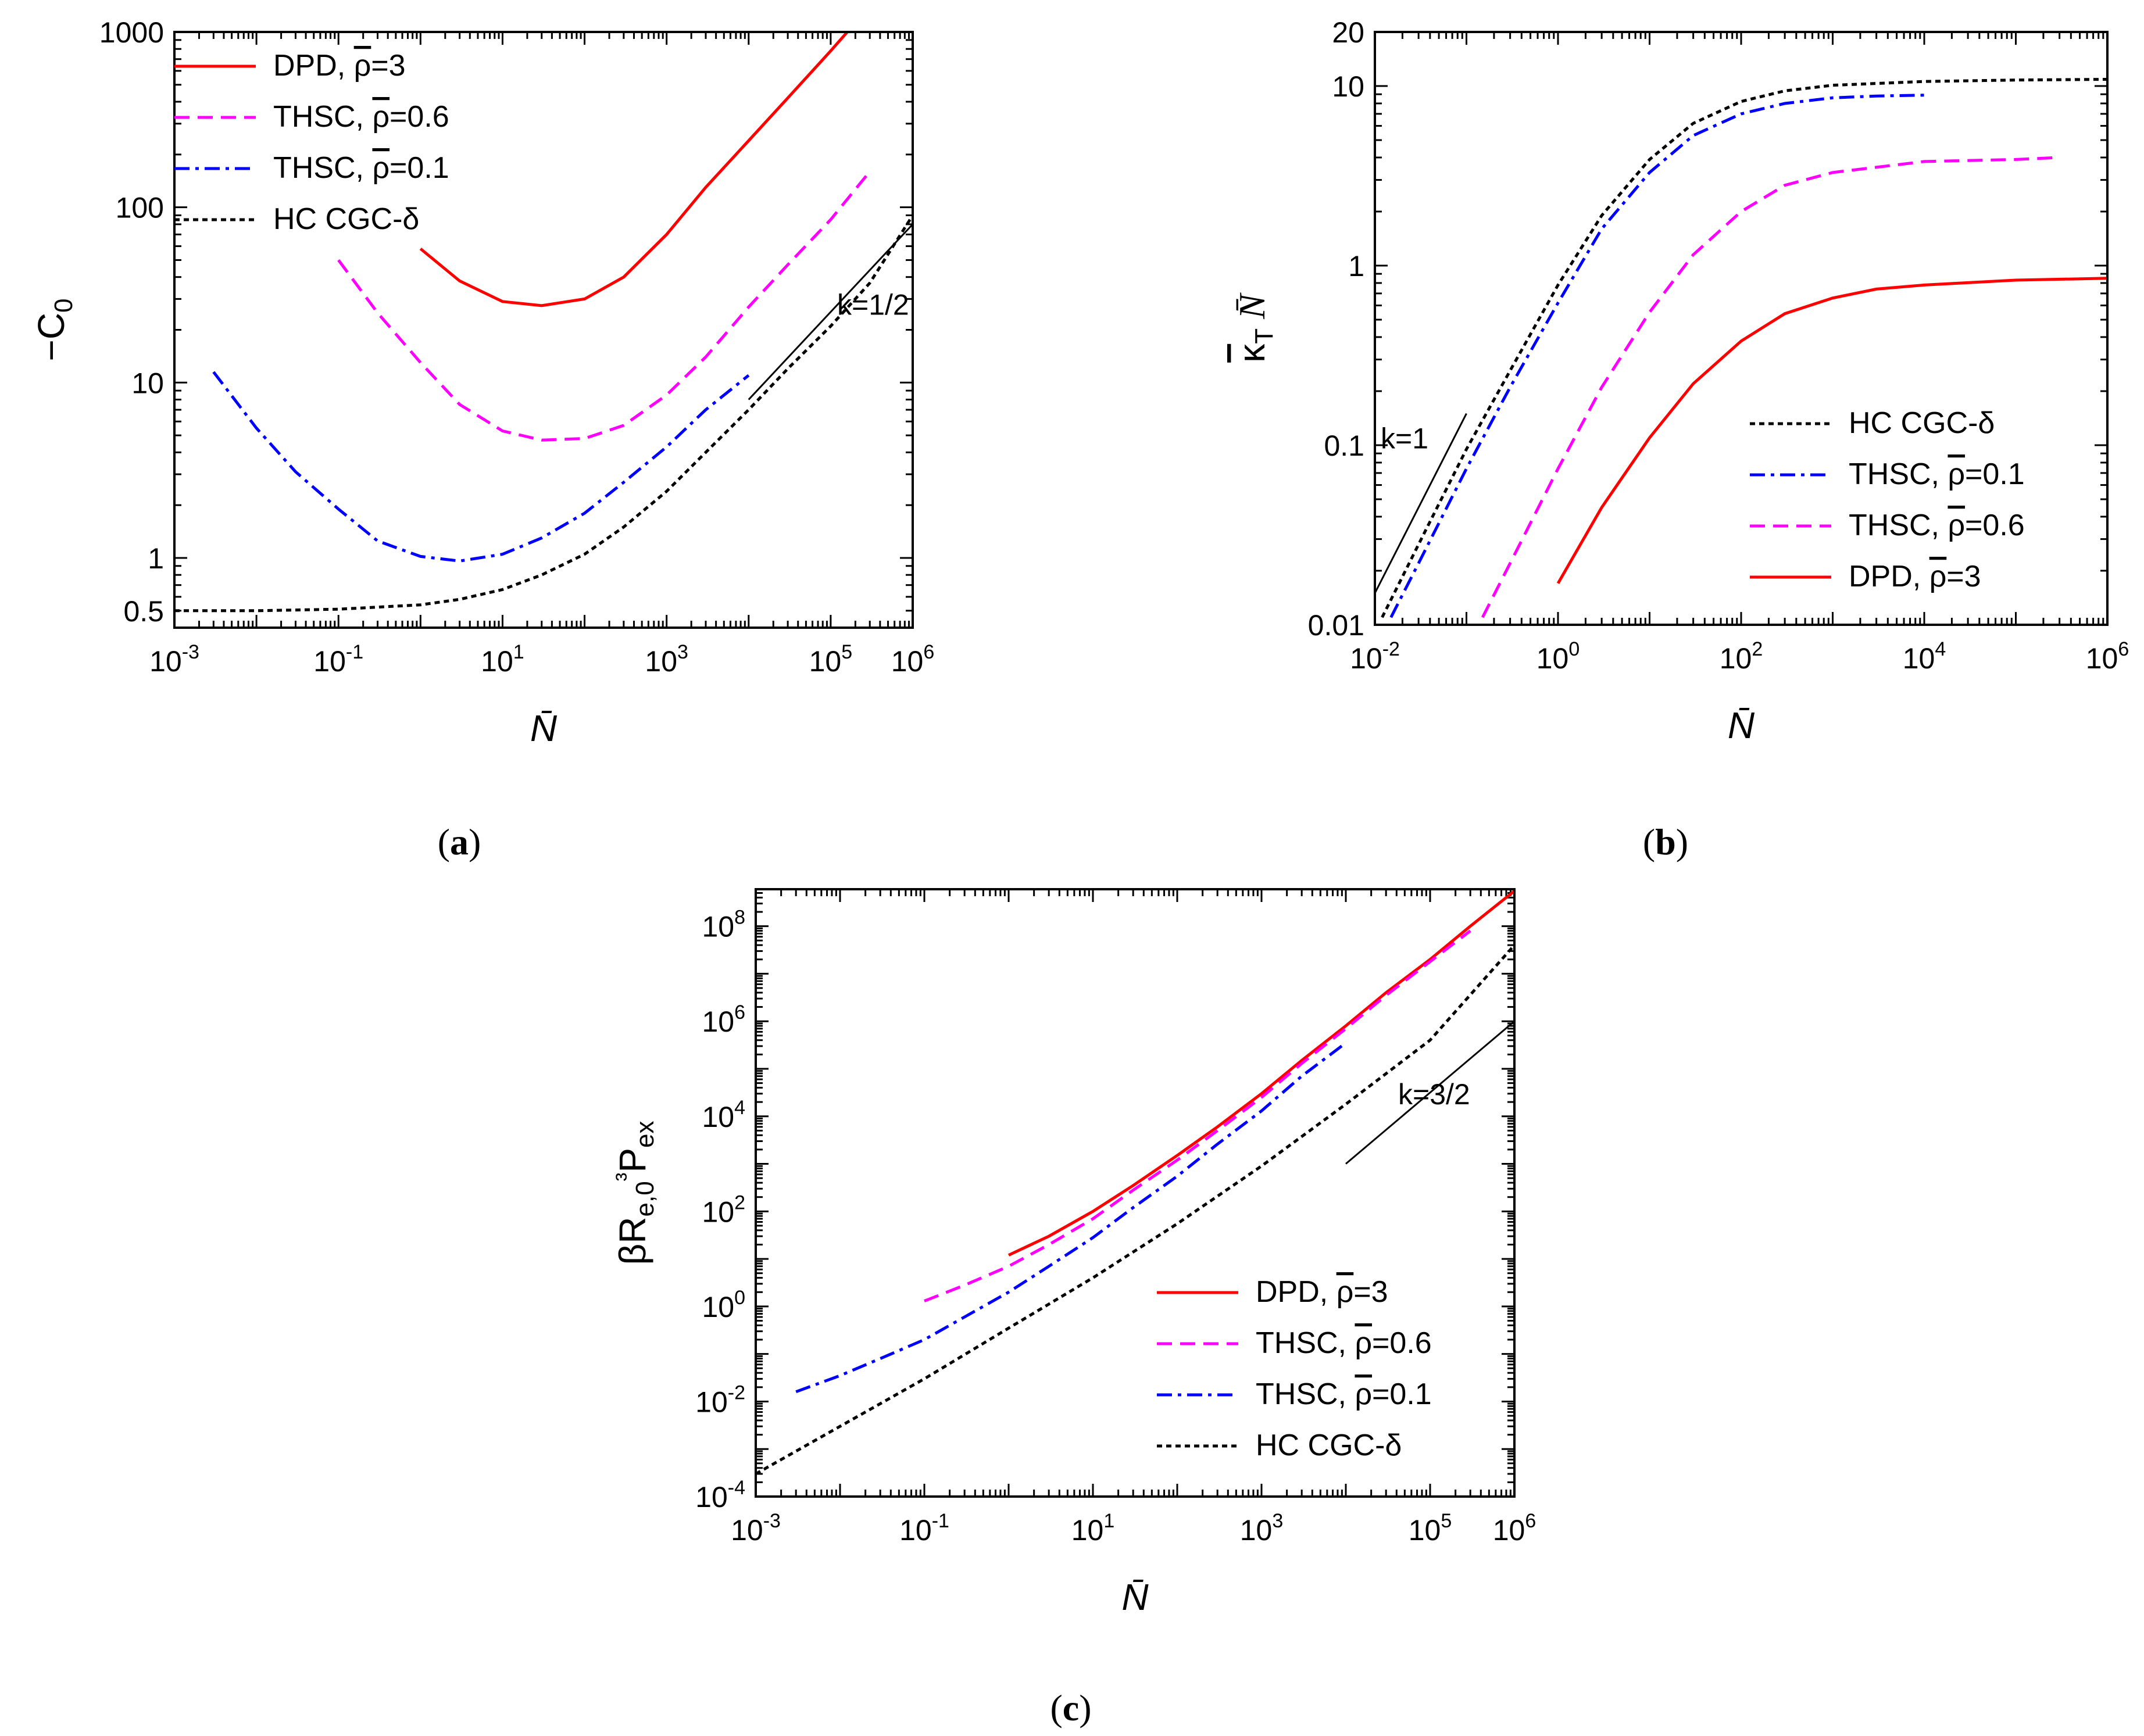 The height and width of the screenshot is (1736, 2144). Describe the element at coordinates (338, 659) in the screenshot. I see `x-tick-label: 10⁻¹` at that location.